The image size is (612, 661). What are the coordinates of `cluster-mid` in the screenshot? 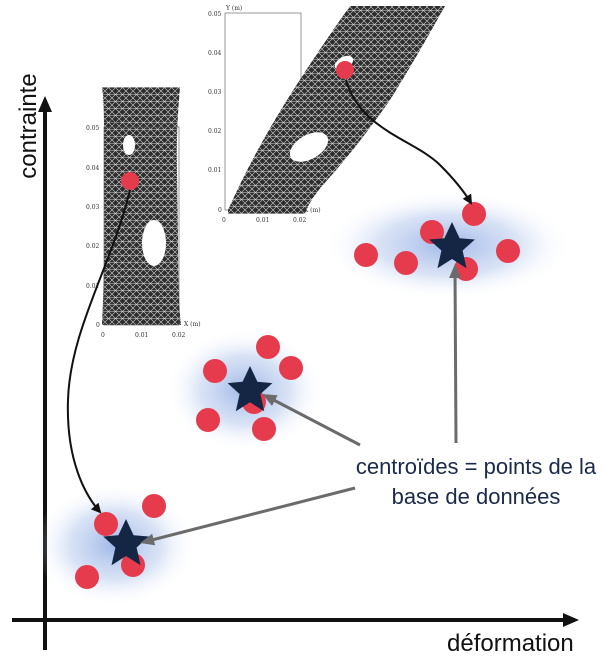 It's located at (249, 388).